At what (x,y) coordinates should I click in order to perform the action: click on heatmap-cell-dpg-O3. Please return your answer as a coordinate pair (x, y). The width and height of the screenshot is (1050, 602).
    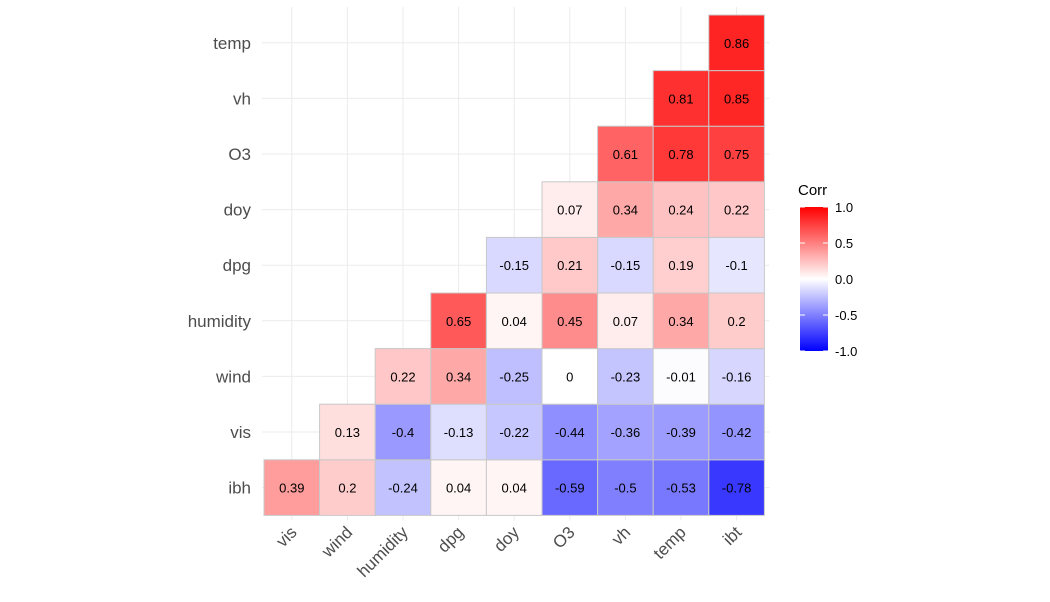
    Looking at the image, I should click on (570, 265).